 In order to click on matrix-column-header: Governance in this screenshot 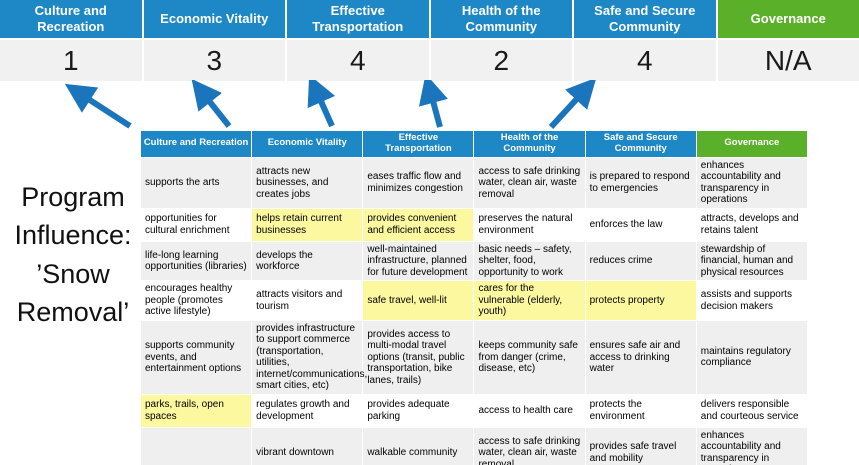, I will do `click(752, 144)`.